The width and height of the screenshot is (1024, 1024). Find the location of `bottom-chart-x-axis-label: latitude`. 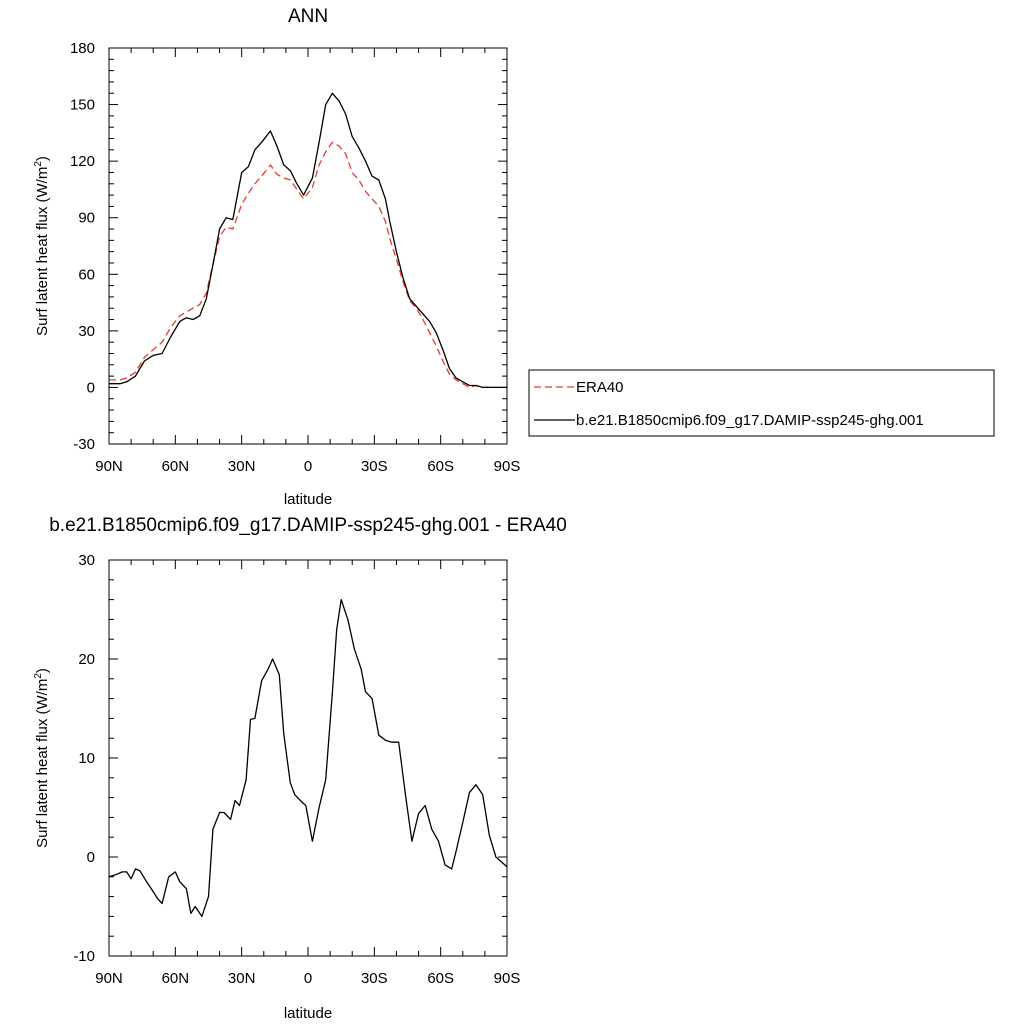

bottom-chart-x-axis-label: latitude is located at coordinates (308, 1013).